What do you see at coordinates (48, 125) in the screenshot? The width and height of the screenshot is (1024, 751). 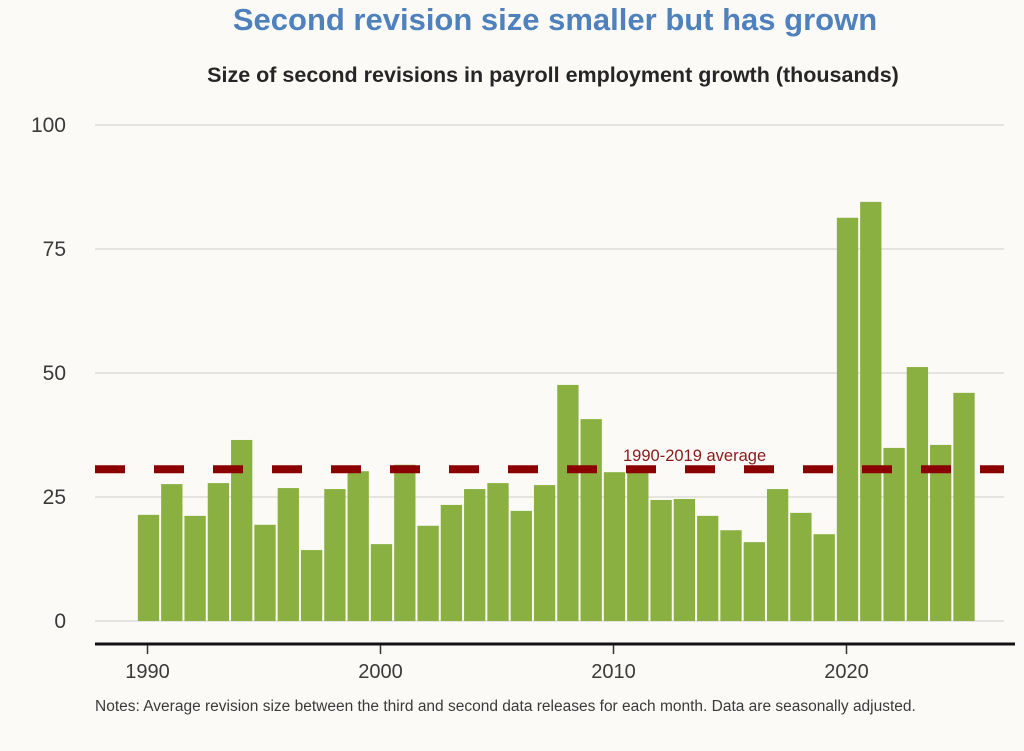 I see `y-tick-label: 100` at bounding box center [48, 125].